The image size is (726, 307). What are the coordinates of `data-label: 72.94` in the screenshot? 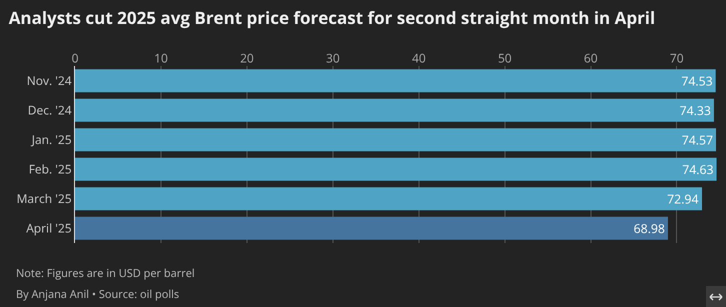 It's located at (682, 199).